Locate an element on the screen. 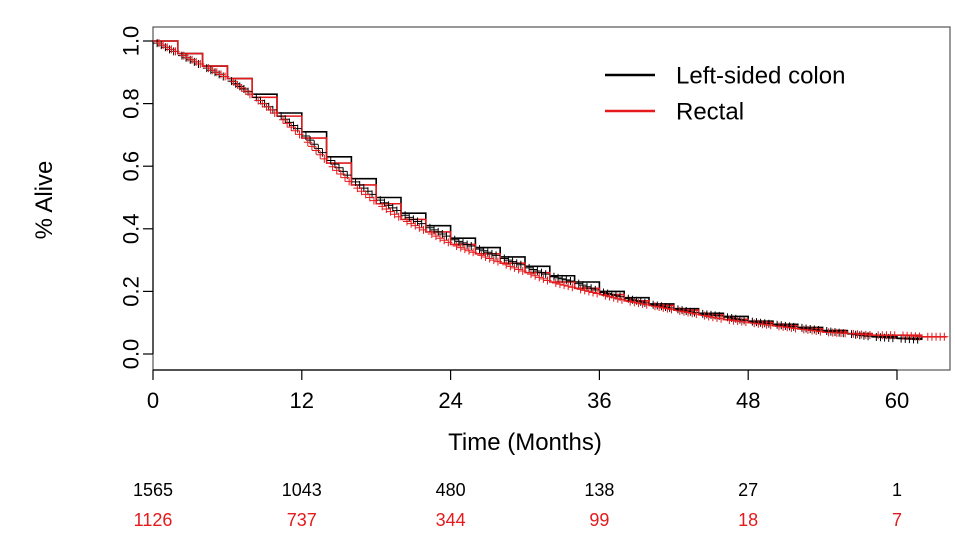 The width and height of the screenshot is (955, 540). x-tick-label: 0 is located at coordinates (153, 400).